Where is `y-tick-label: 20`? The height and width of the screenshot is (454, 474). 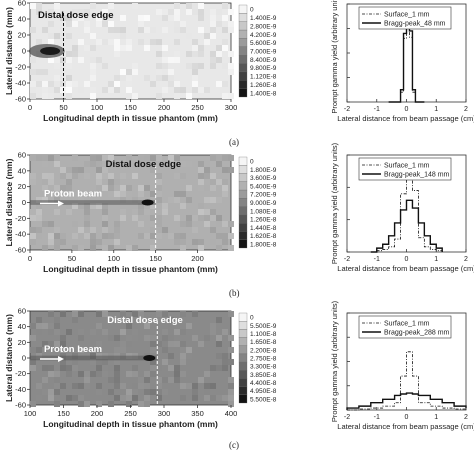
y-tick-label: 20 is located at coordinates (22, 186).